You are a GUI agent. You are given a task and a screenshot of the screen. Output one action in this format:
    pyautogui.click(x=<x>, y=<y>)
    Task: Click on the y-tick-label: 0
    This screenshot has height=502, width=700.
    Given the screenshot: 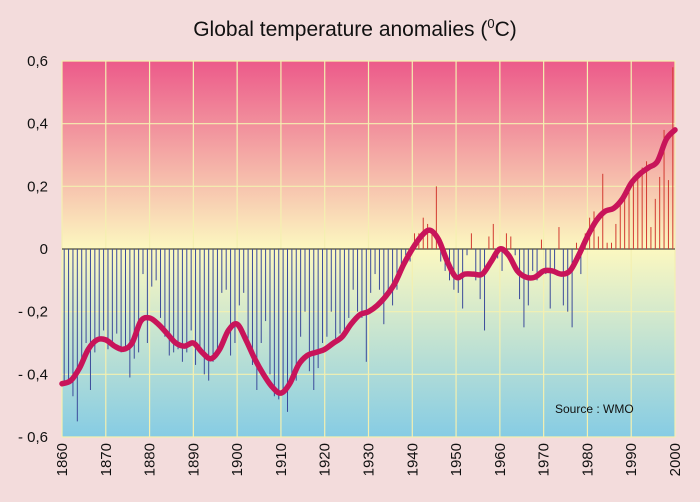 What is the action you would take?
    pyautogui.click(x=44, y=249)
    